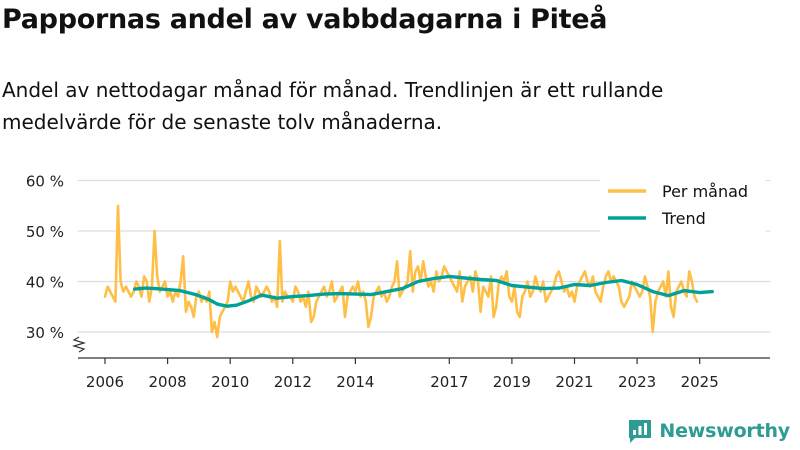 This screenshot has height=450, width=800. What do you see at coordinates (168, 382) in the screenshot?
I see `x-tick-label: 2008` at bounding box center [168, 382].